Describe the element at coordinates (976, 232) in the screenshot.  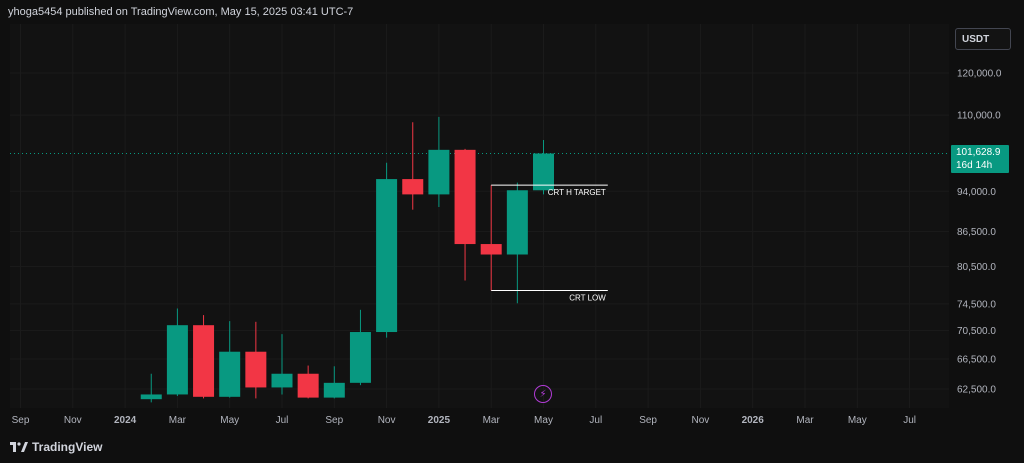
I see `price-tick-label: 86,500.0` at that location.